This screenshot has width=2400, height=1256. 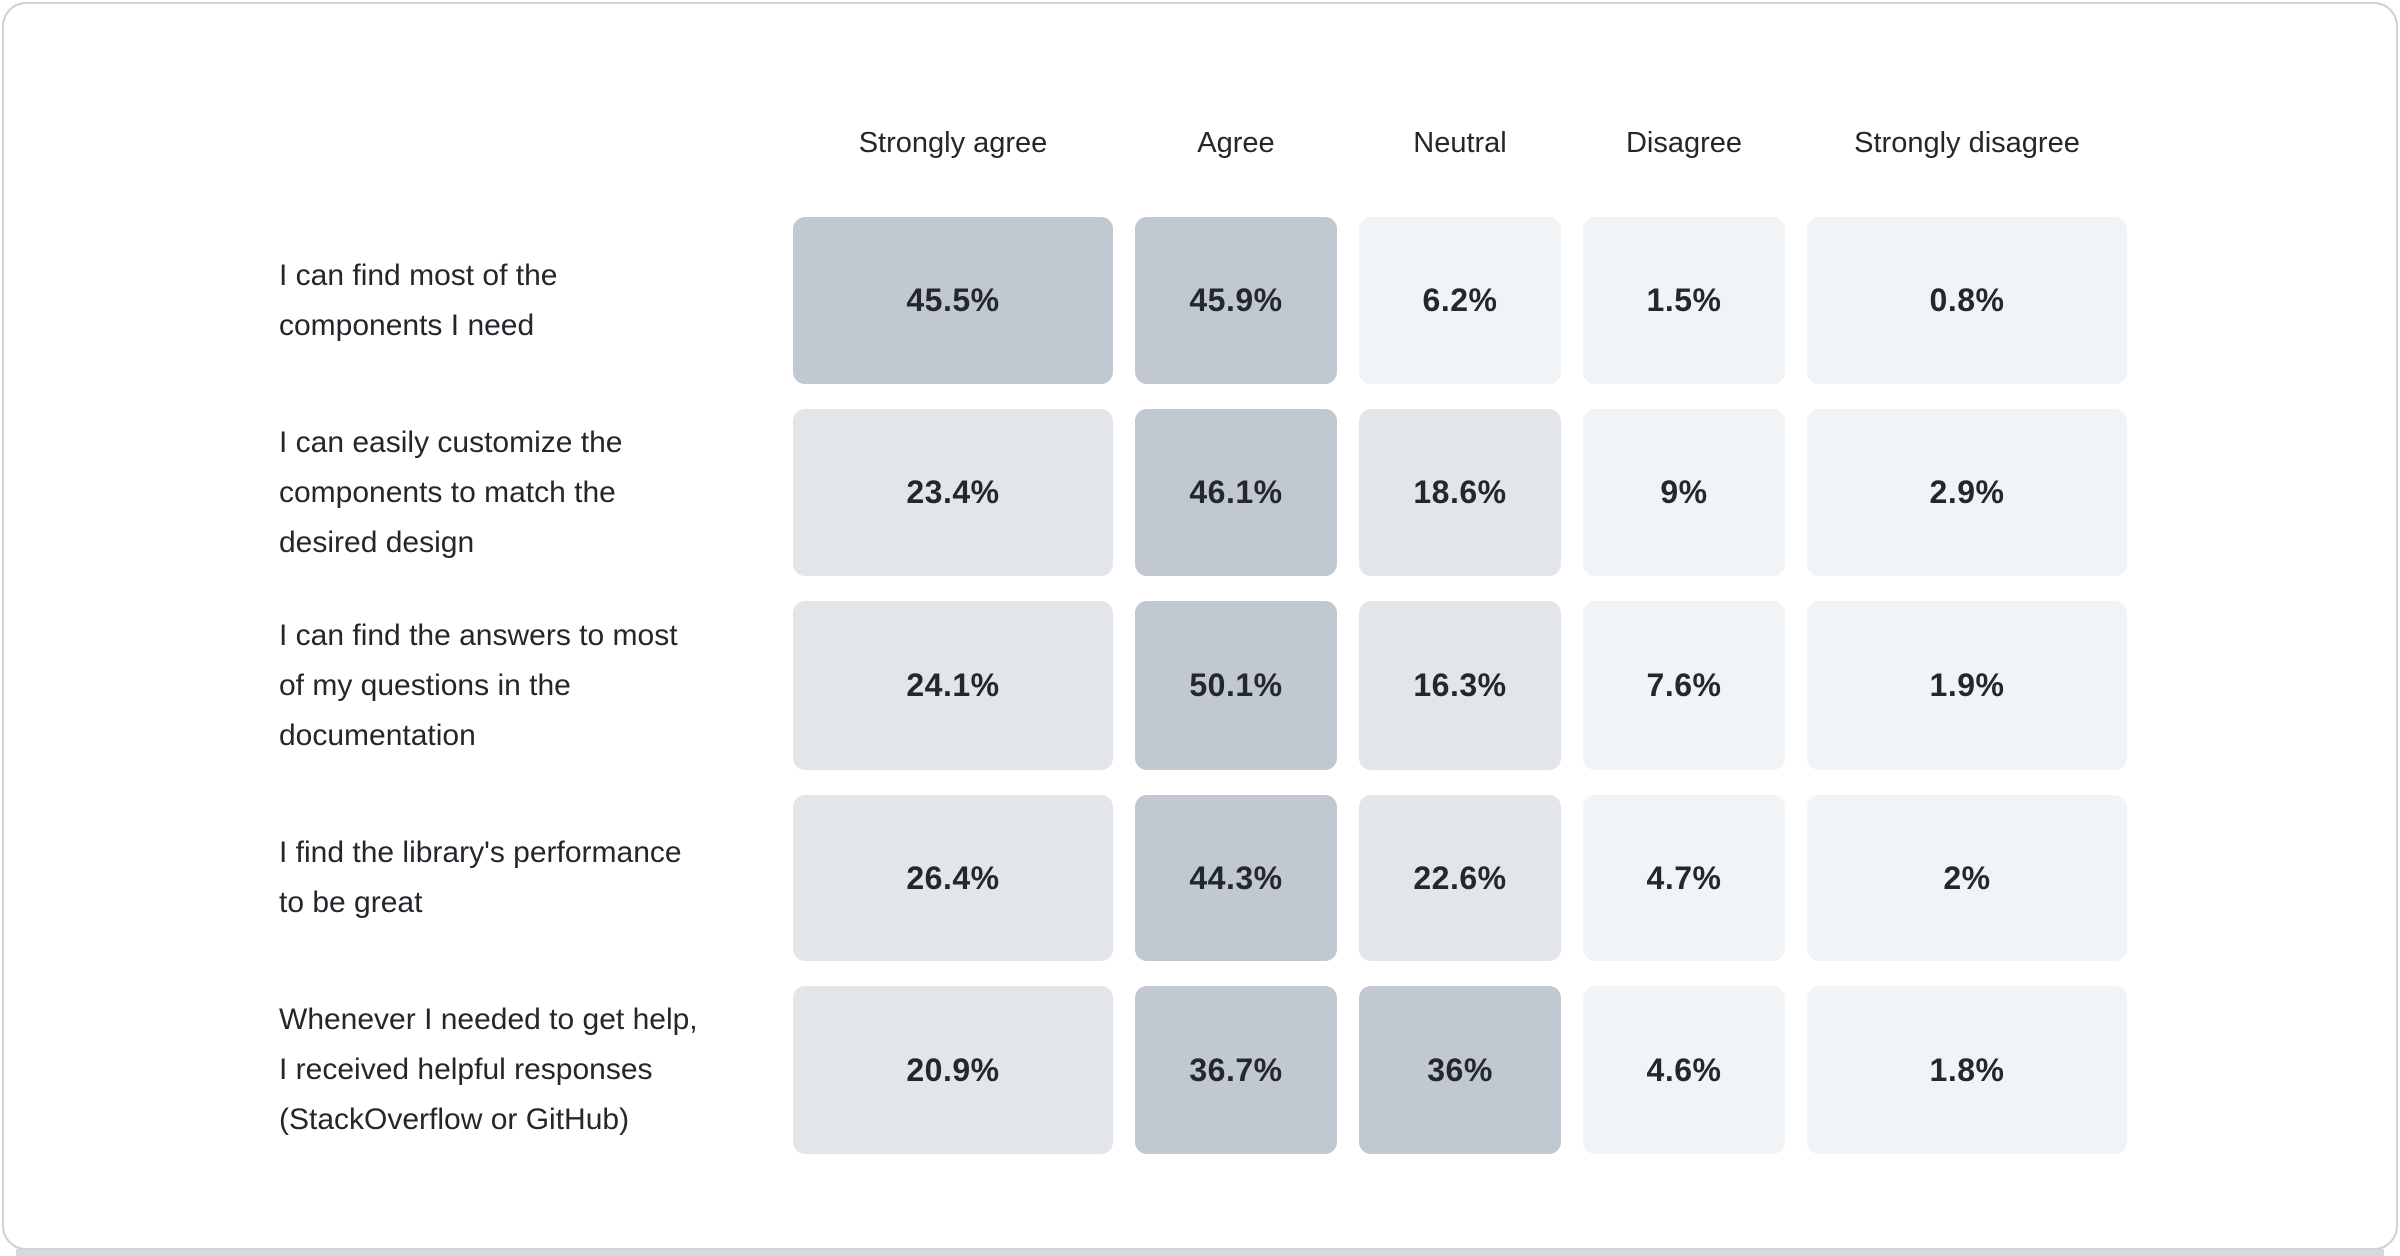 I want to click on heatmap-cell: 9%, so click(x=1684, y=492).